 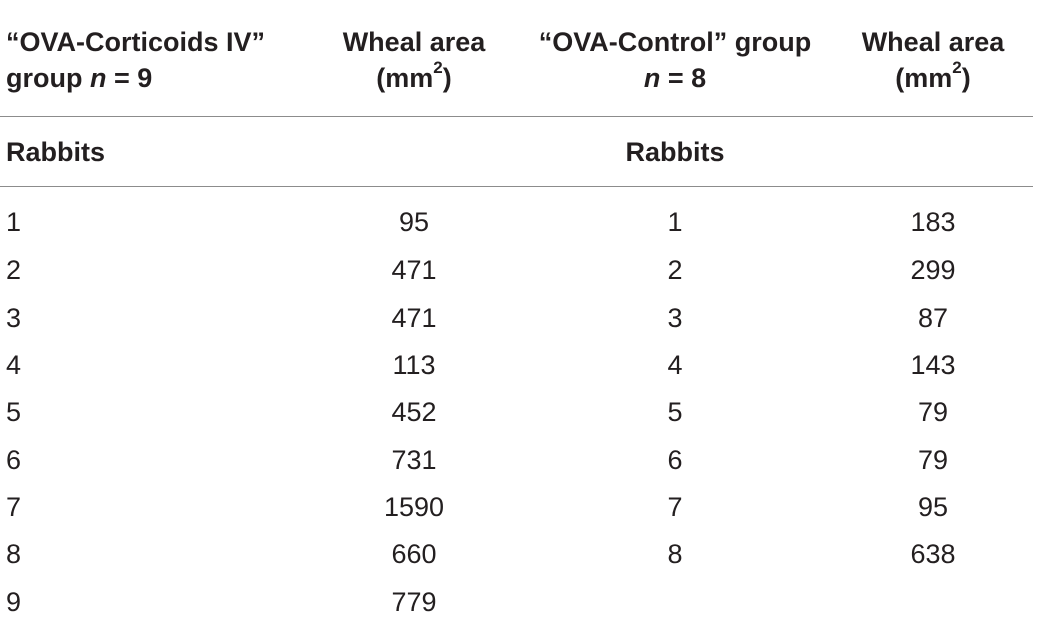 I want to click on rabbit-id-left: 2, so click(x=14, y=270).